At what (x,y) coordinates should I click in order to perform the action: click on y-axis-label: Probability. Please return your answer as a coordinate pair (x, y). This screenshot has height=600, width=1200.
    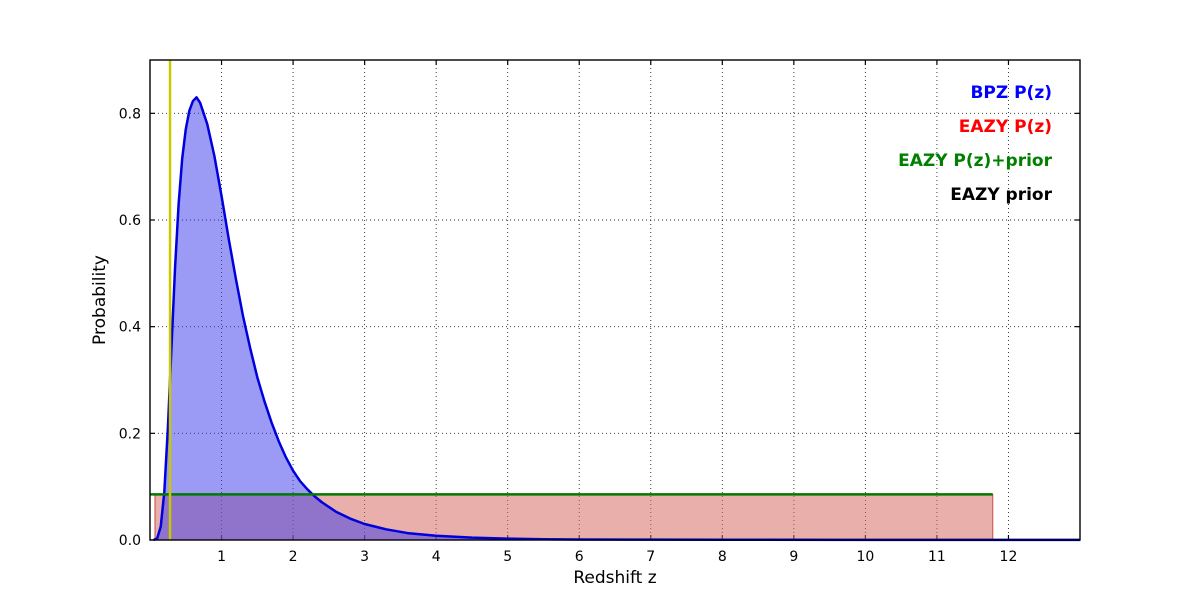
    Looking at the image, I should click on (100, 300).